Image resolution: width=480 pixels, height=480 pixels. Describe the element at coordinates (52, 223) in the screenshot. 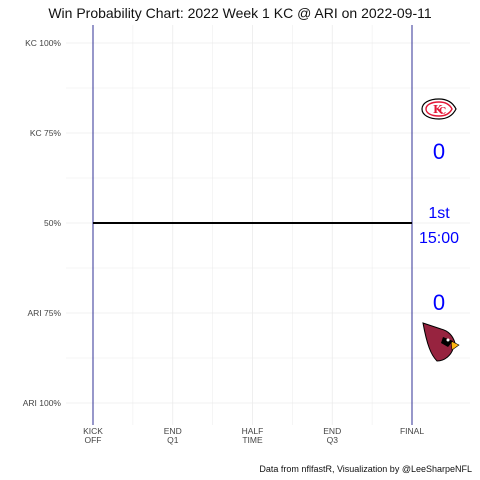

I see `y-tick-label: 50%` at that location.